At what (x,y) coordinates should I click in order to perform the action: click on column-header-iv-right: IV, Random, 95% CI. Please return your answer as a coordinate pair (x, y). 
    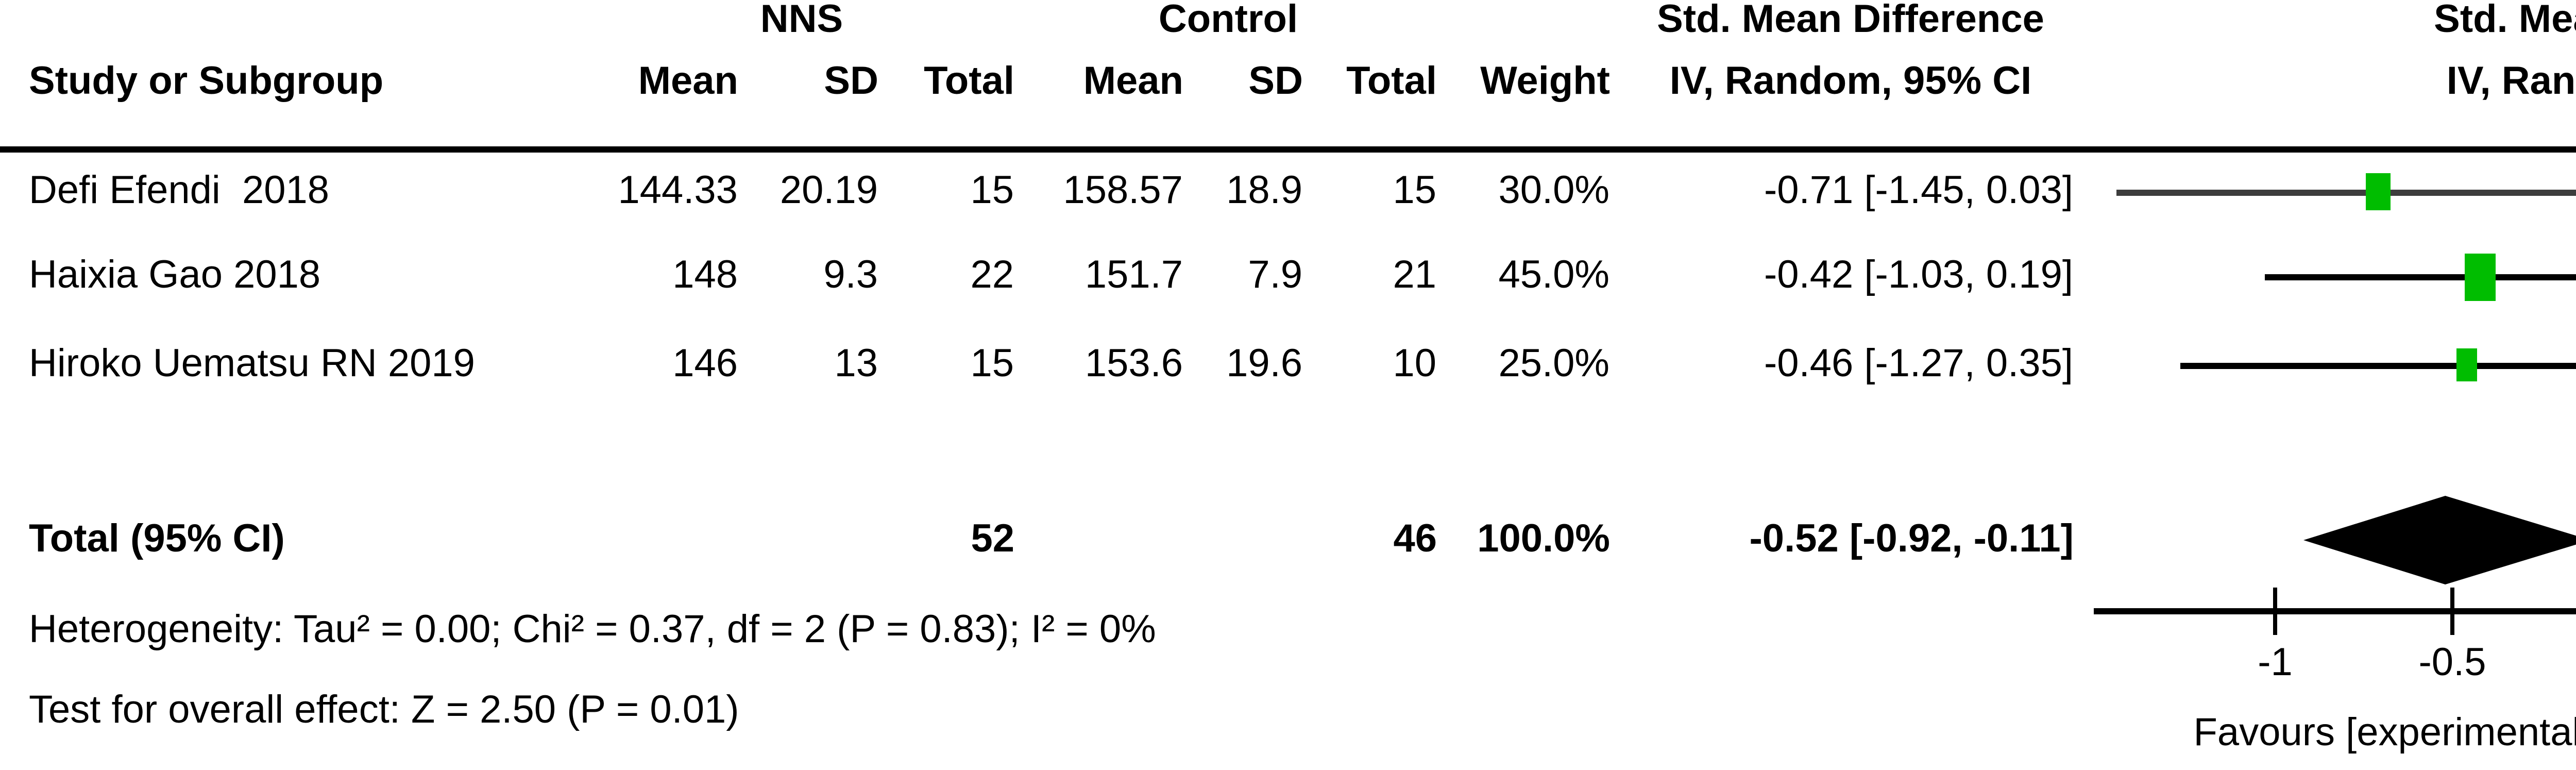
    Looking at the image, I should click on (2511, 82).